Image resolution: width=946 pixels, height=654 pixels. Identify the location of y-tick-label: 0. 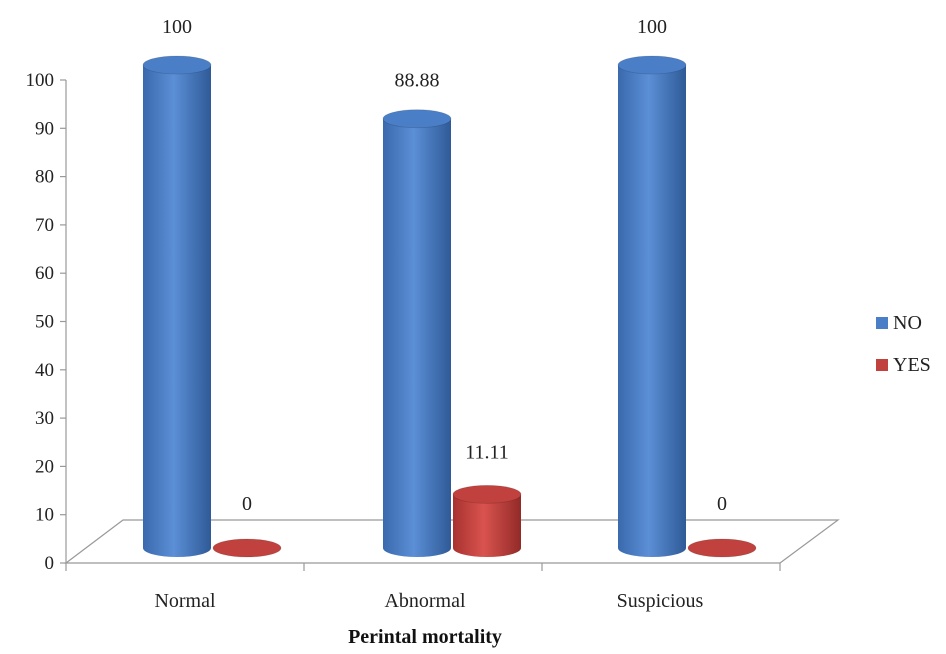
(50, 563).